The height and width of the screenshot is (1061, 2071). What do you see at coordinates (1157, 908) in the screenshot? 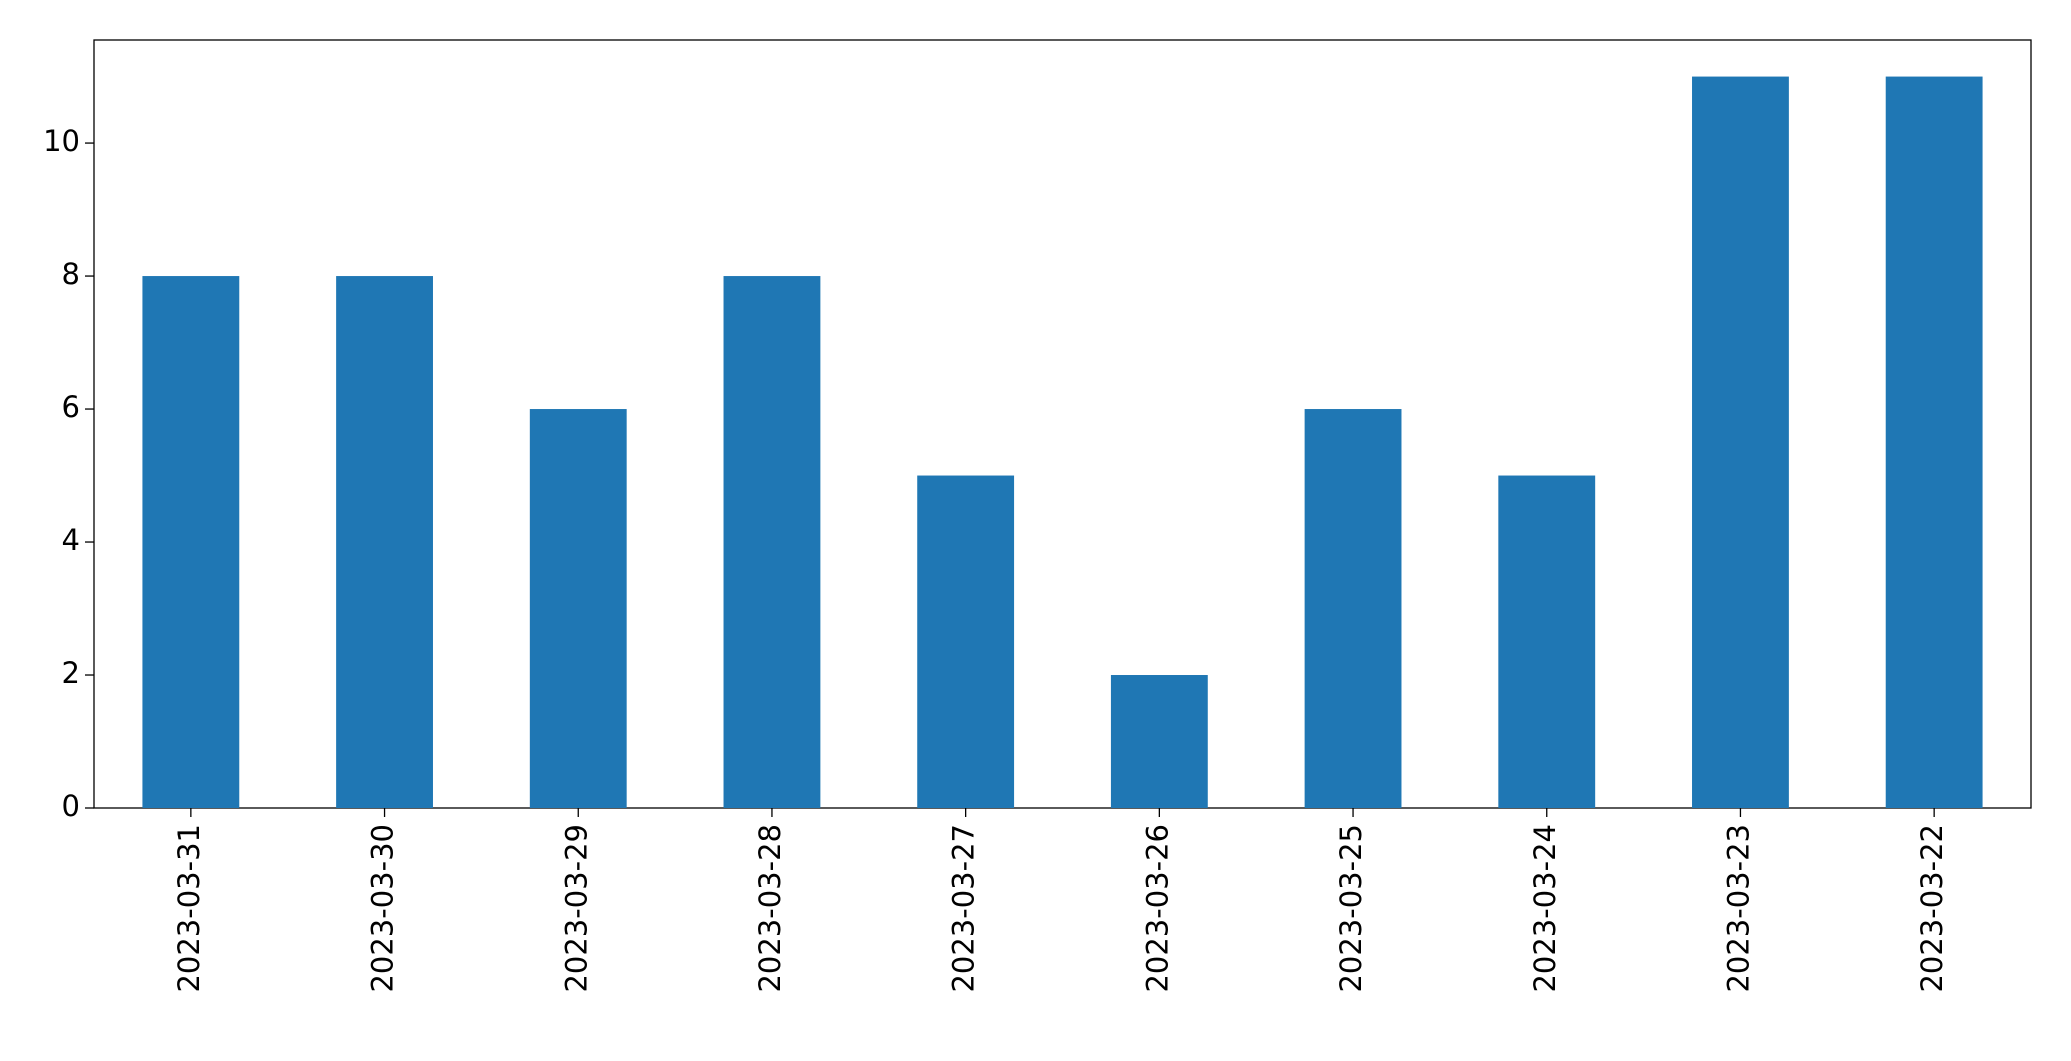
I see `x-tick-label: 2023-03-26` at bounding box center [1157, 908].